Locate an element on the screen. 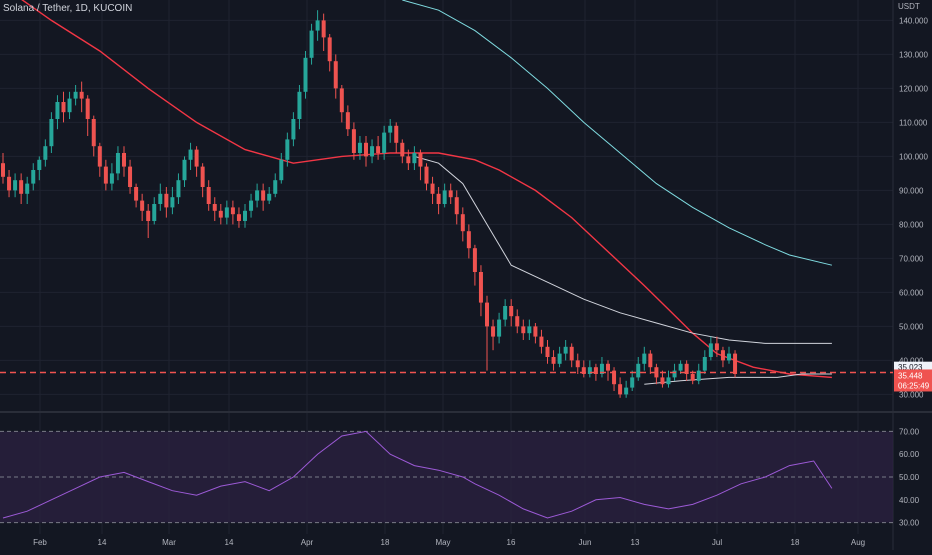 The width and height of the screenshot is (932, 555). y-tick-label: 60.000 is located at coordinates (911, 292).